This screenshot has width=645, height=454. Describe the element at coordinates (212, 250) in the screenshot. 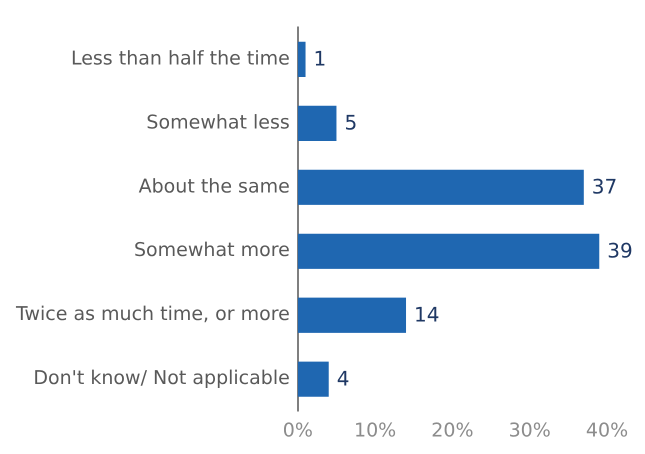

I see `y-tick-label: Somewhat more` at that location.